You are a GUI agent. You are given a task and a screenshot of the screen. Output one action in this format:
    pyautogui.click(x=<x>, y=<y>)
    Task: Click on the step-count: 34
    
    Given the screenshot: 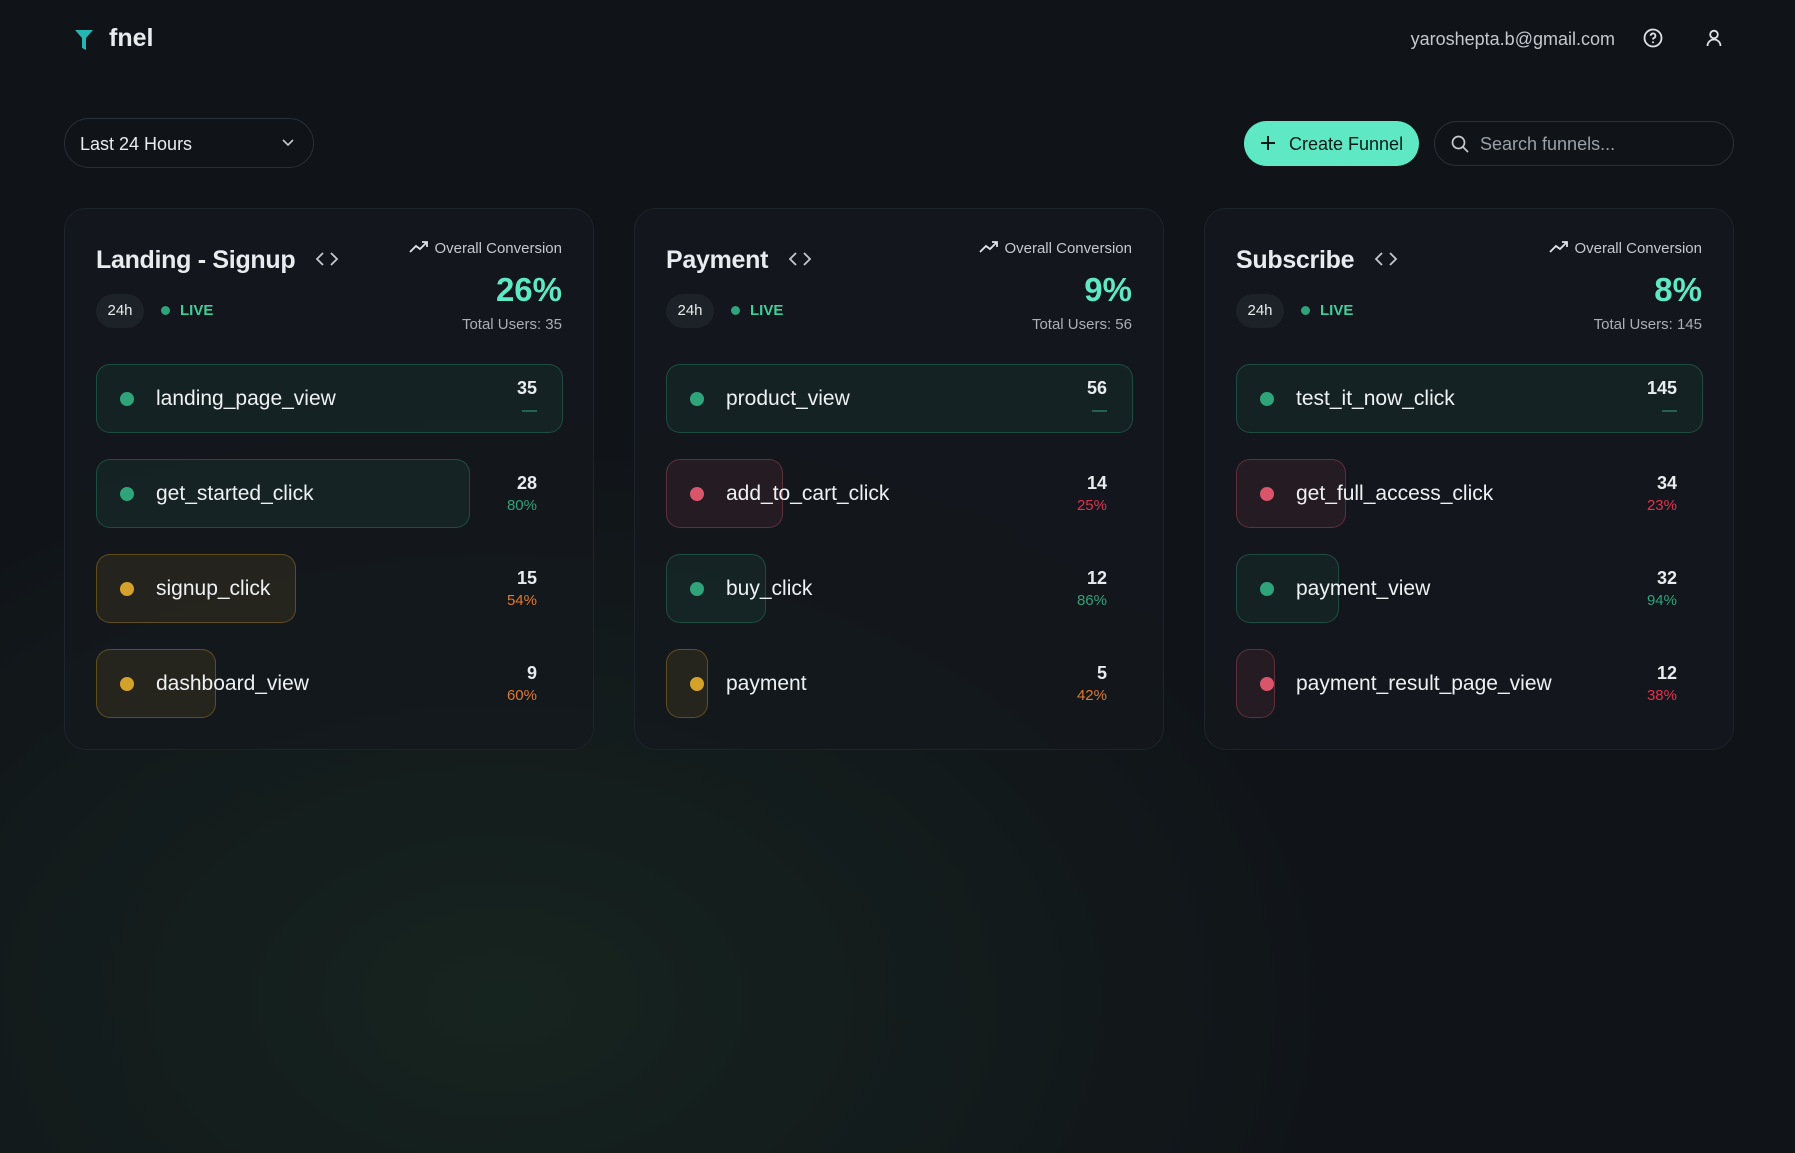 What is the action you would take?
    pyautogui.click(x=1666, y=483)
    